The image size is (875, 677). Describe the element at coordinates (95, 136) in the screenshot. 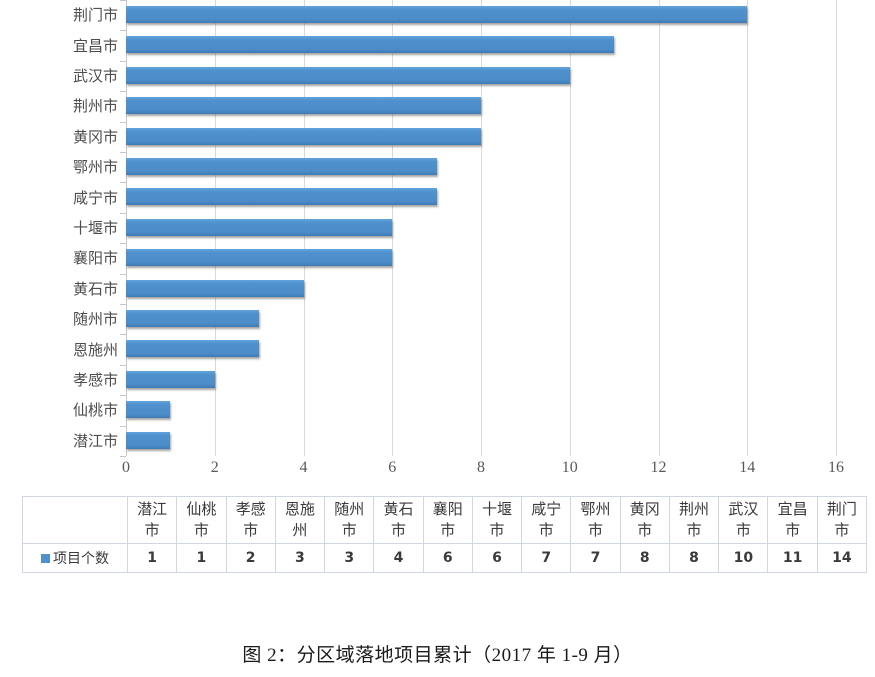

I see `y-axis-category-label: 黄冈市` at that location.